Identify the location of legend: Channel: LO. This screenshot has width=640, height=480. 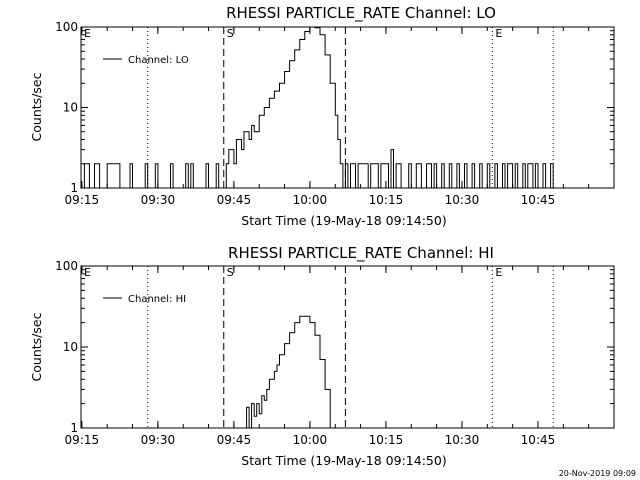
(146, 60).